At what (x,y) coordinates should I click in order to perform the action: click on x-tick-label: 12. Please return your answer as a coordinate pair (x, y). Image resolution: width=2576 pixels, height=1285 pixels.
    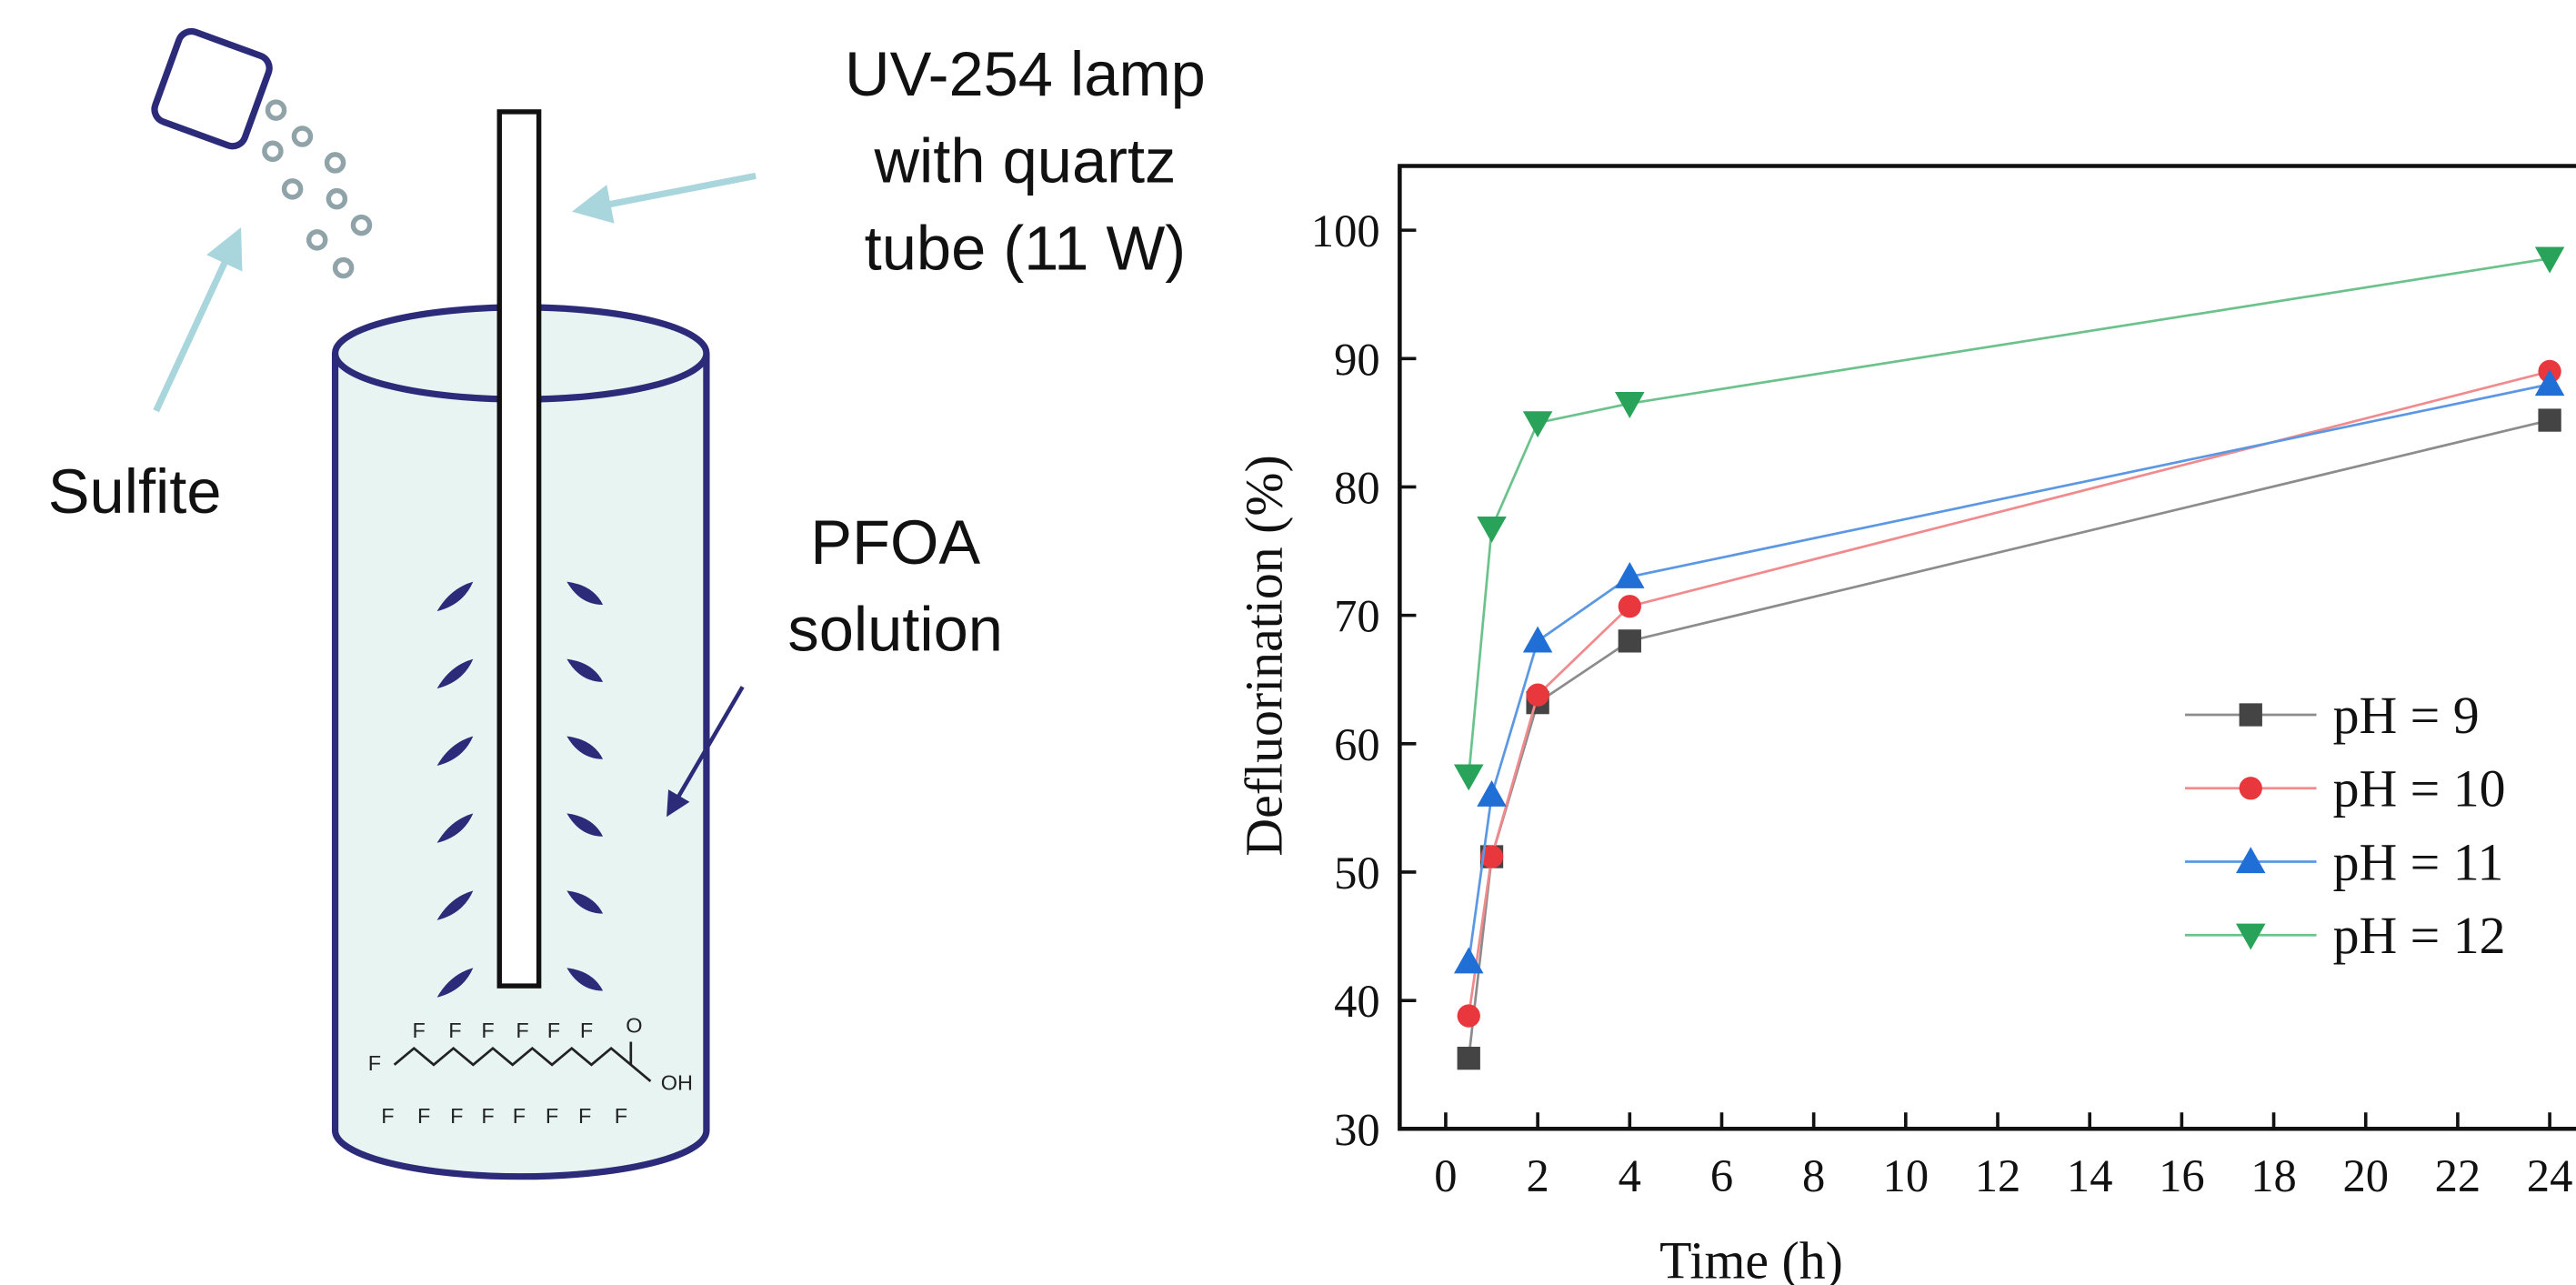
    Looking at the image, I should click on (1998, 1175).